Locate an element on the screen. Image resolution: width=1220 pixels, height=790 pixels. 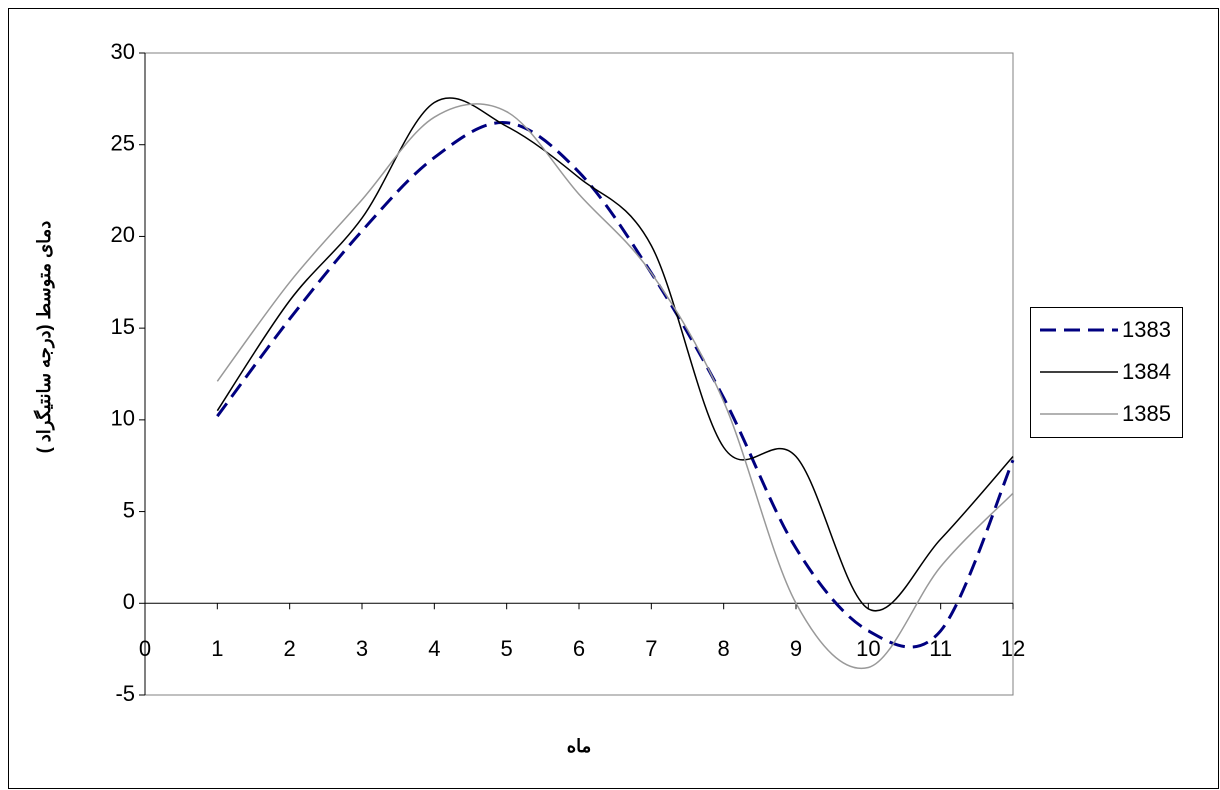
y-axis-title: دمای متوسط (درجه سانتیگراد ) is located at coordinates (44, 337).